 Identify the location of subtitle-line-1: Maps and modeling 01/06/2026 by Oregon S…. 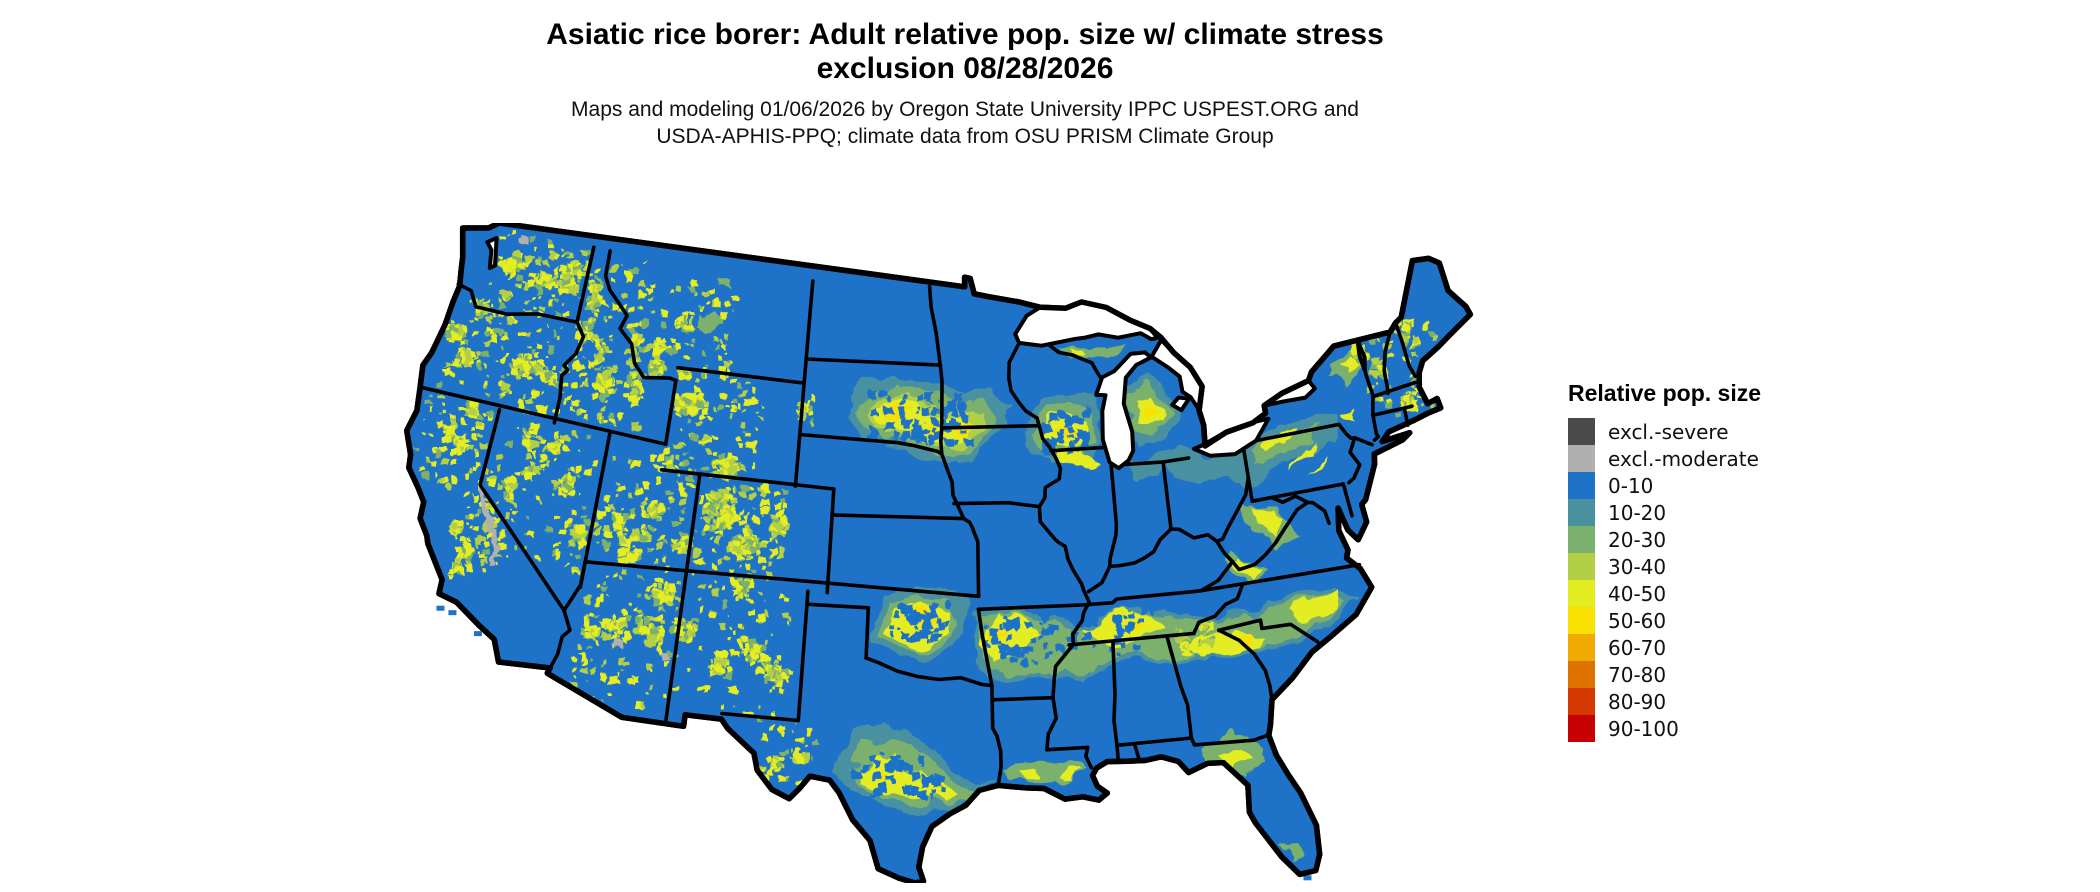
(965, 109).